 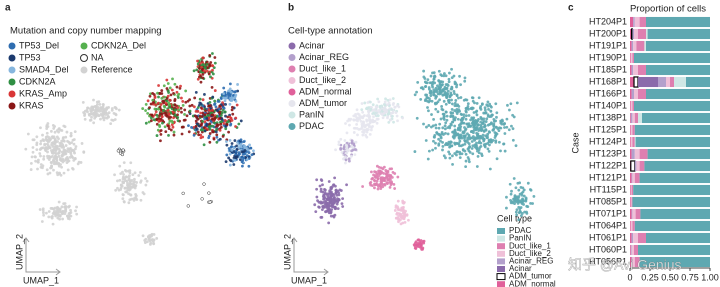 I want to click on legend-label: TP53_Del, so click(x=39, y=45).